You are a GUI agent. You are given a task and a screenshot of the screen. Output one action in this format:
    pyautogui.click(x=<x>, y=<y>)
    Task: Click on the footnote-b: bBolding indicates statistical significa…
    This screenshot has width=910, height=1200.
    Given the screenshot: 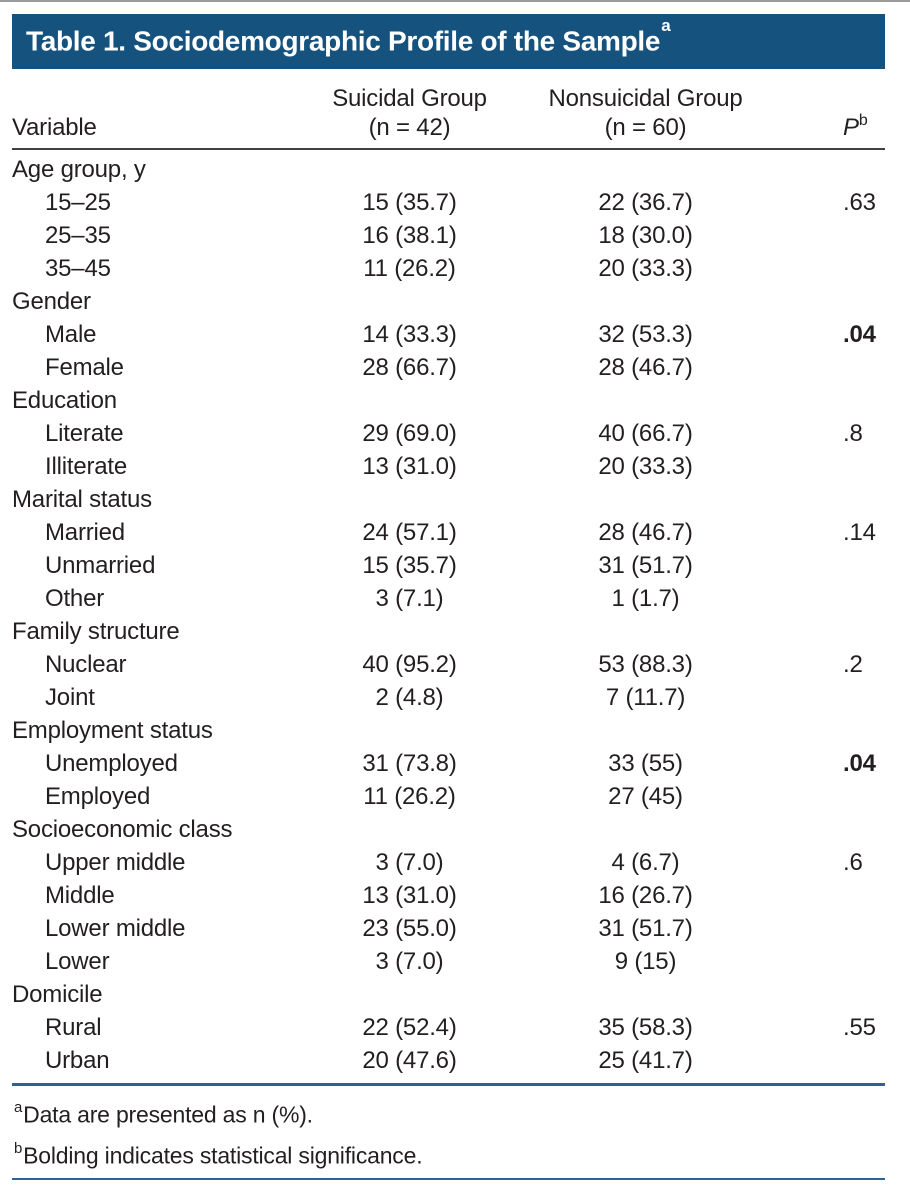 What is the action you would take?
    pyautogui.click(x=449, y=1153)
    